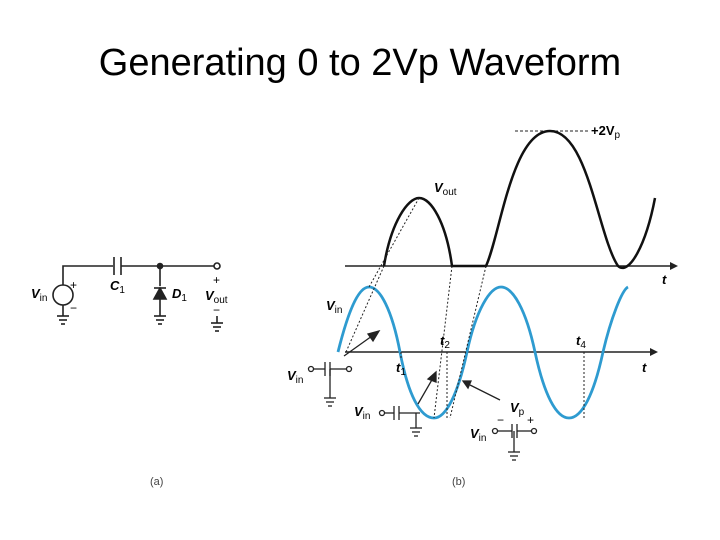 The height and width of the screenshot is (540, 720). I want to click on wire-source-top, so click(87, 275).